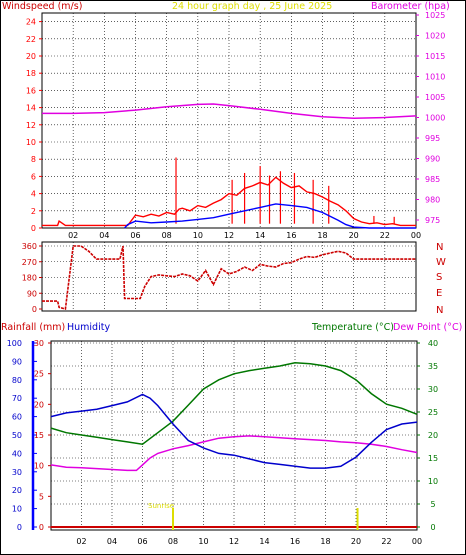 This screenshot has height=555, width=466. I want to click on windspeed-tick-label: 14, so click(31, 108).